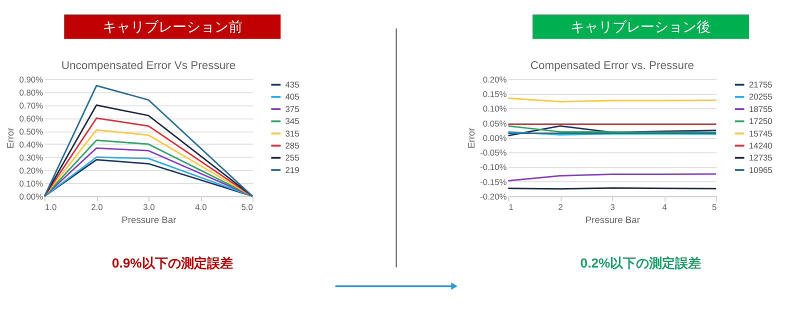 Image resolution: width=800 pixels, height=324 pixels. Describe the element at coordinates (495, 123) in the screenshot. I see `y-tick-label: 0.05%` at that location.